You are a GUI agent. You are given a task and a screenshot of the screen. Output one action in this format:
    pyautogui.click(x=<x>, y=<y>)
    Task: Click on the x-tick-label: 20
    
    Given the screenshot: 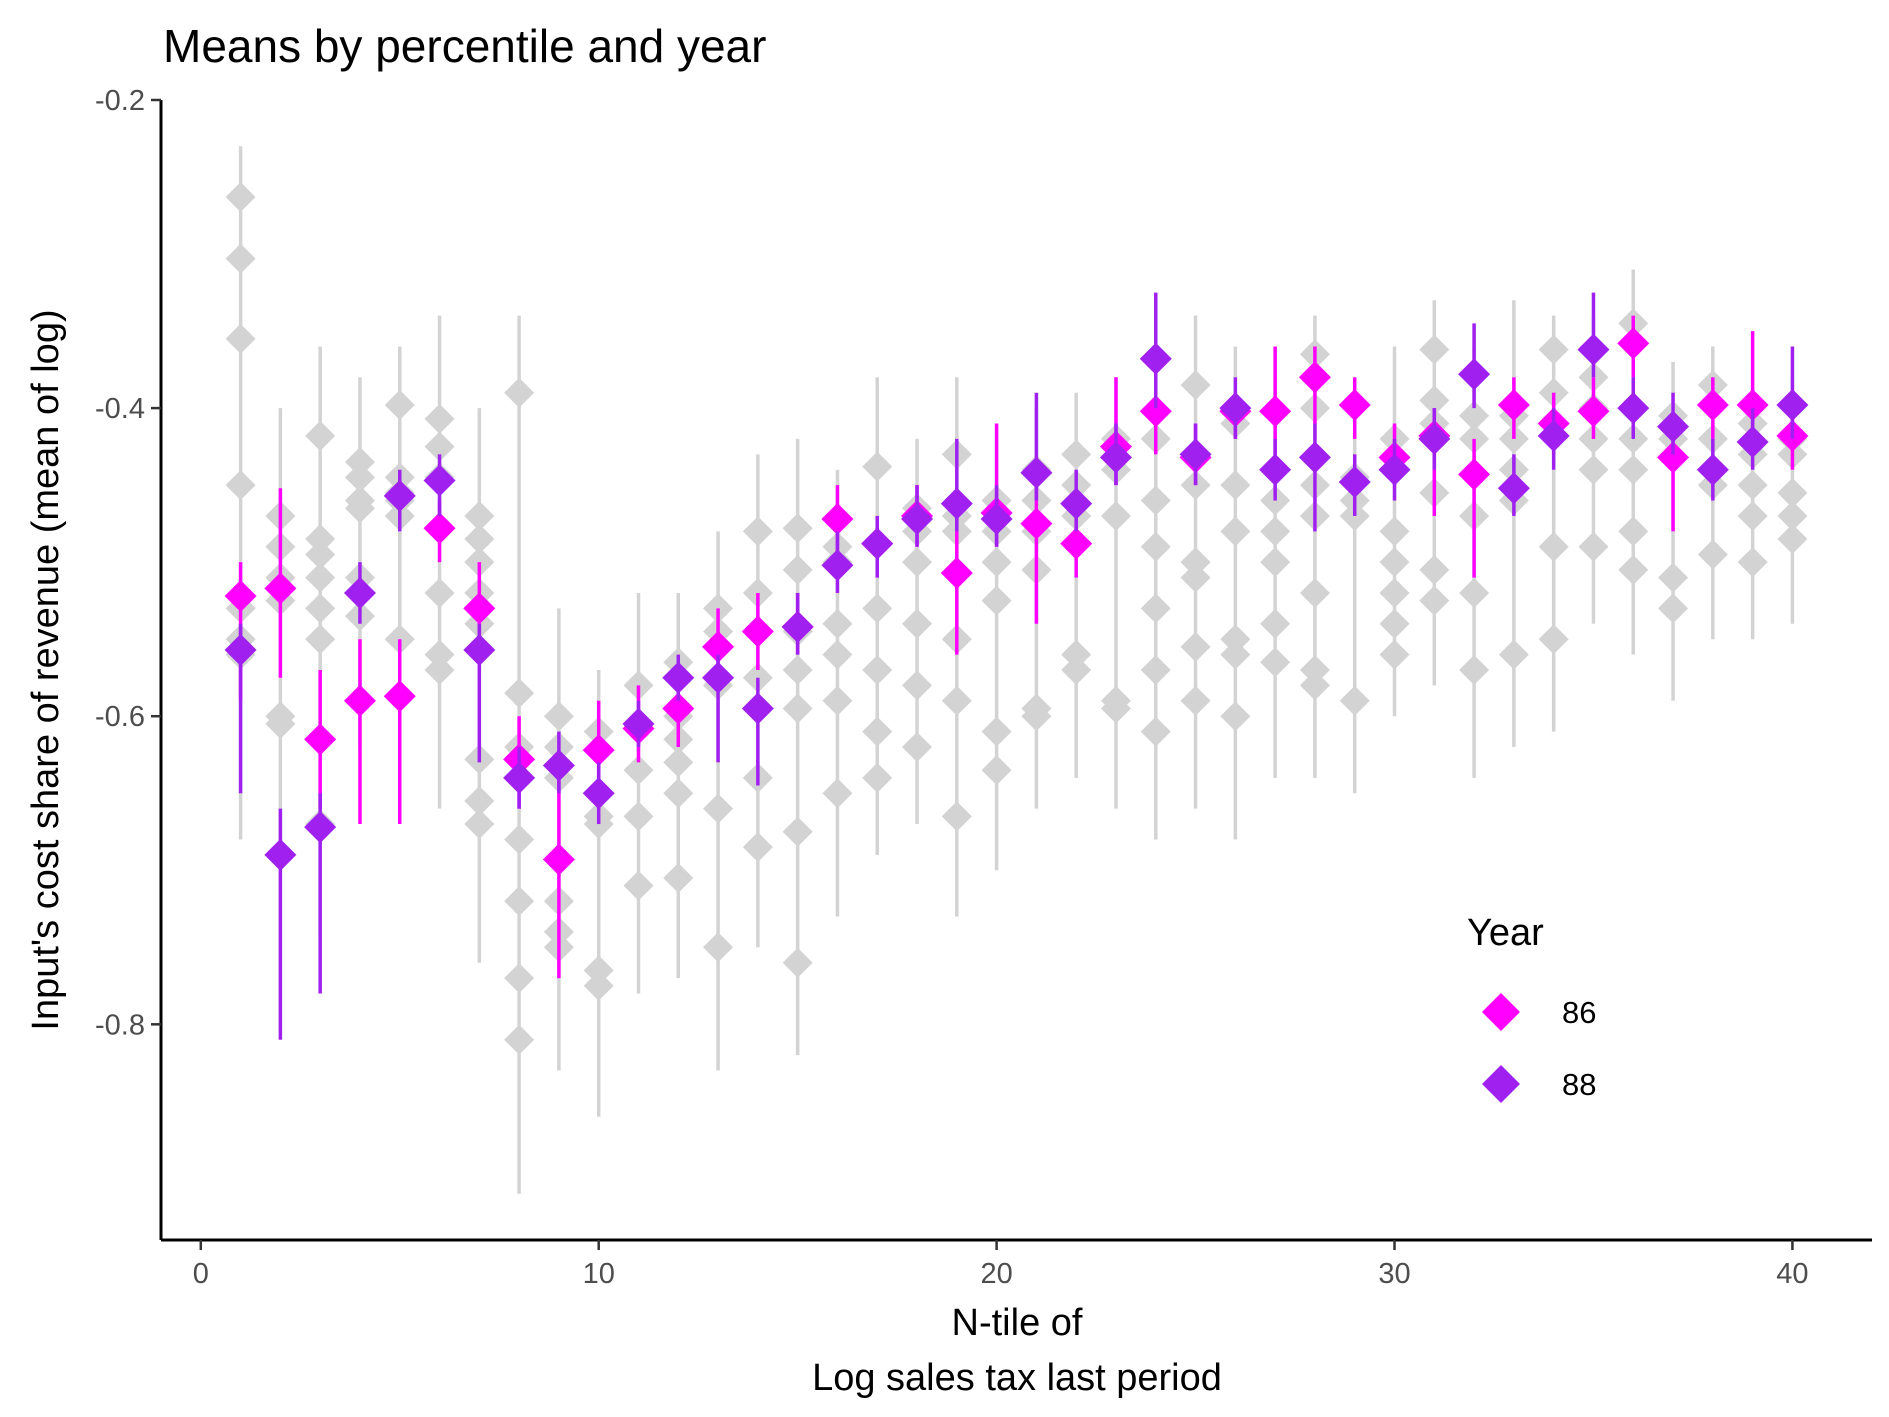 What is the action you would take?
    pyautogui.click(x=996, y=1274)
    